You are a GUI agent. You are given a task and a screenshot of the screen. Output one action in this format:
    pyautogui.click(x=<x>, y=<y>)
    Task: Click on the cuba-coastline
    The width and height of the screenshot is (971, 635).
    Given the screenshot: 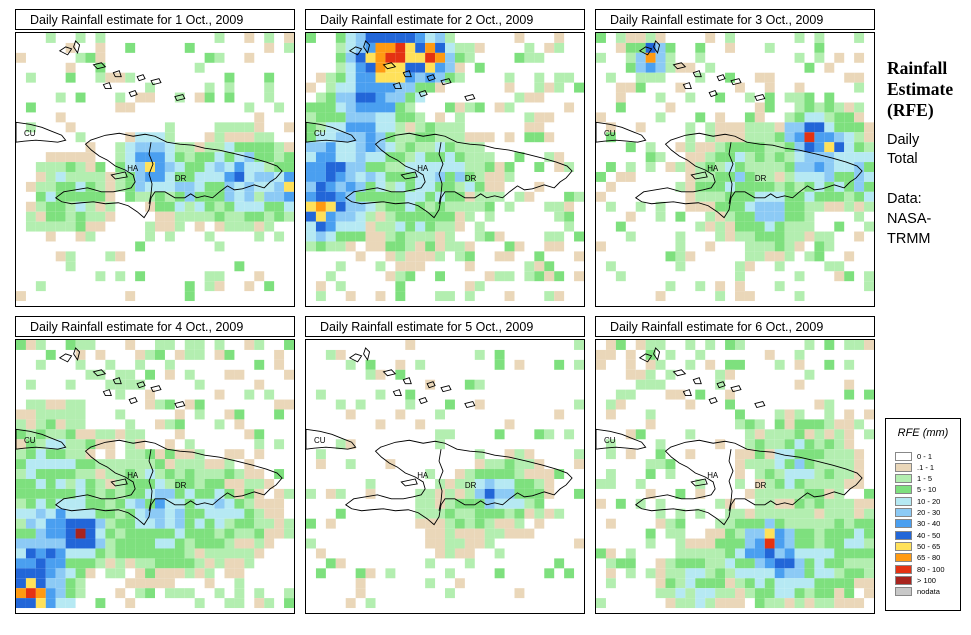 What is the action you would take?
    pyautogui.click(x=41, y=439)
    